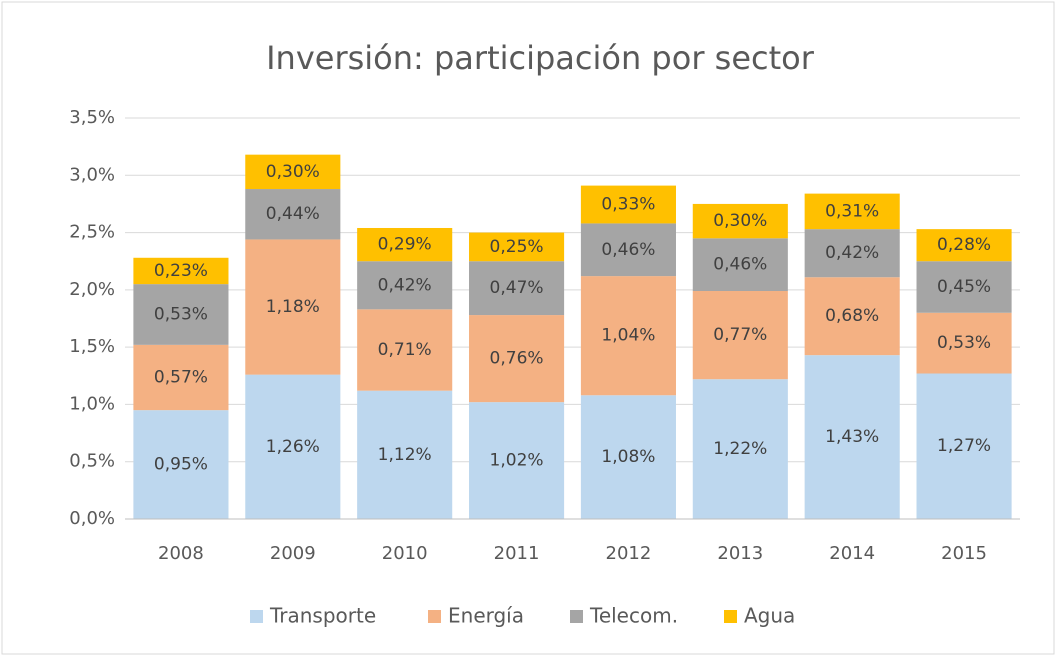 Image resolution: width=1059 pixels, height=663 pixels. I want to click on data-label: 0,25%, so click(517, 247).